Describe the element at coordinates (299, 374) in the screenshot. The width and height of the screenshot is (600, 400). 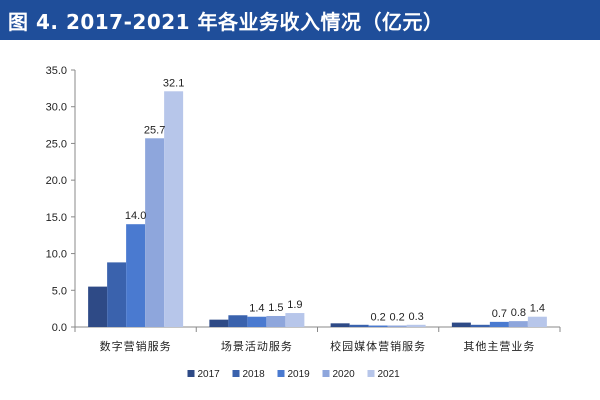
I see `legend-label-2019: 2019` at that location.